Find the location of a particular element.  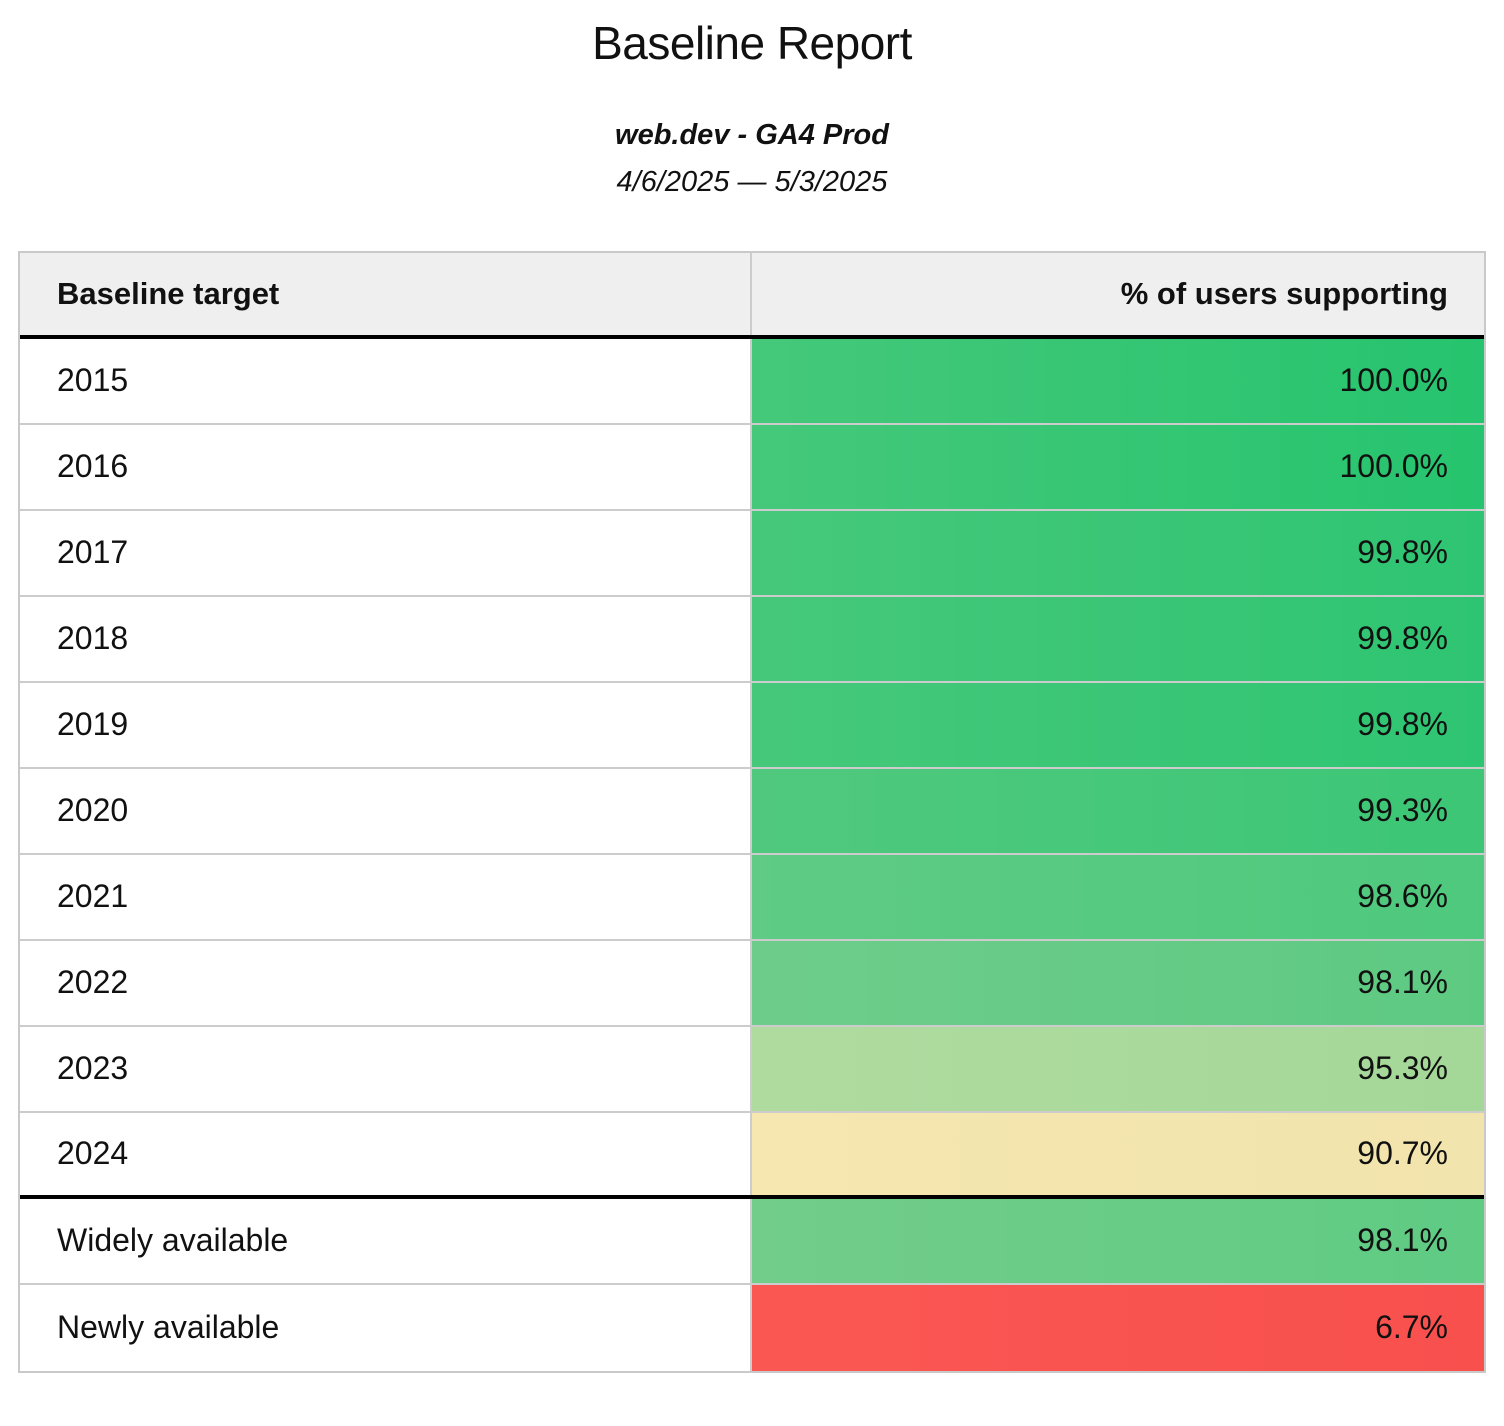

baseline-target-cell: 2018 is located at coordinates (386, 638).